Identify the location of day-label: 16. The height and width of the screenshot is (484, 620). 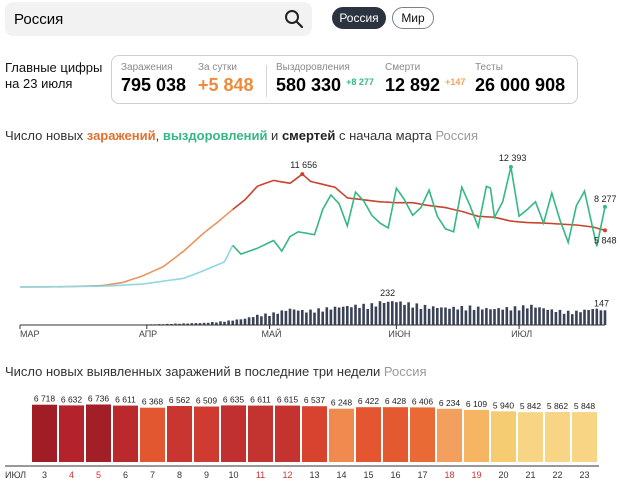
(395, 475).